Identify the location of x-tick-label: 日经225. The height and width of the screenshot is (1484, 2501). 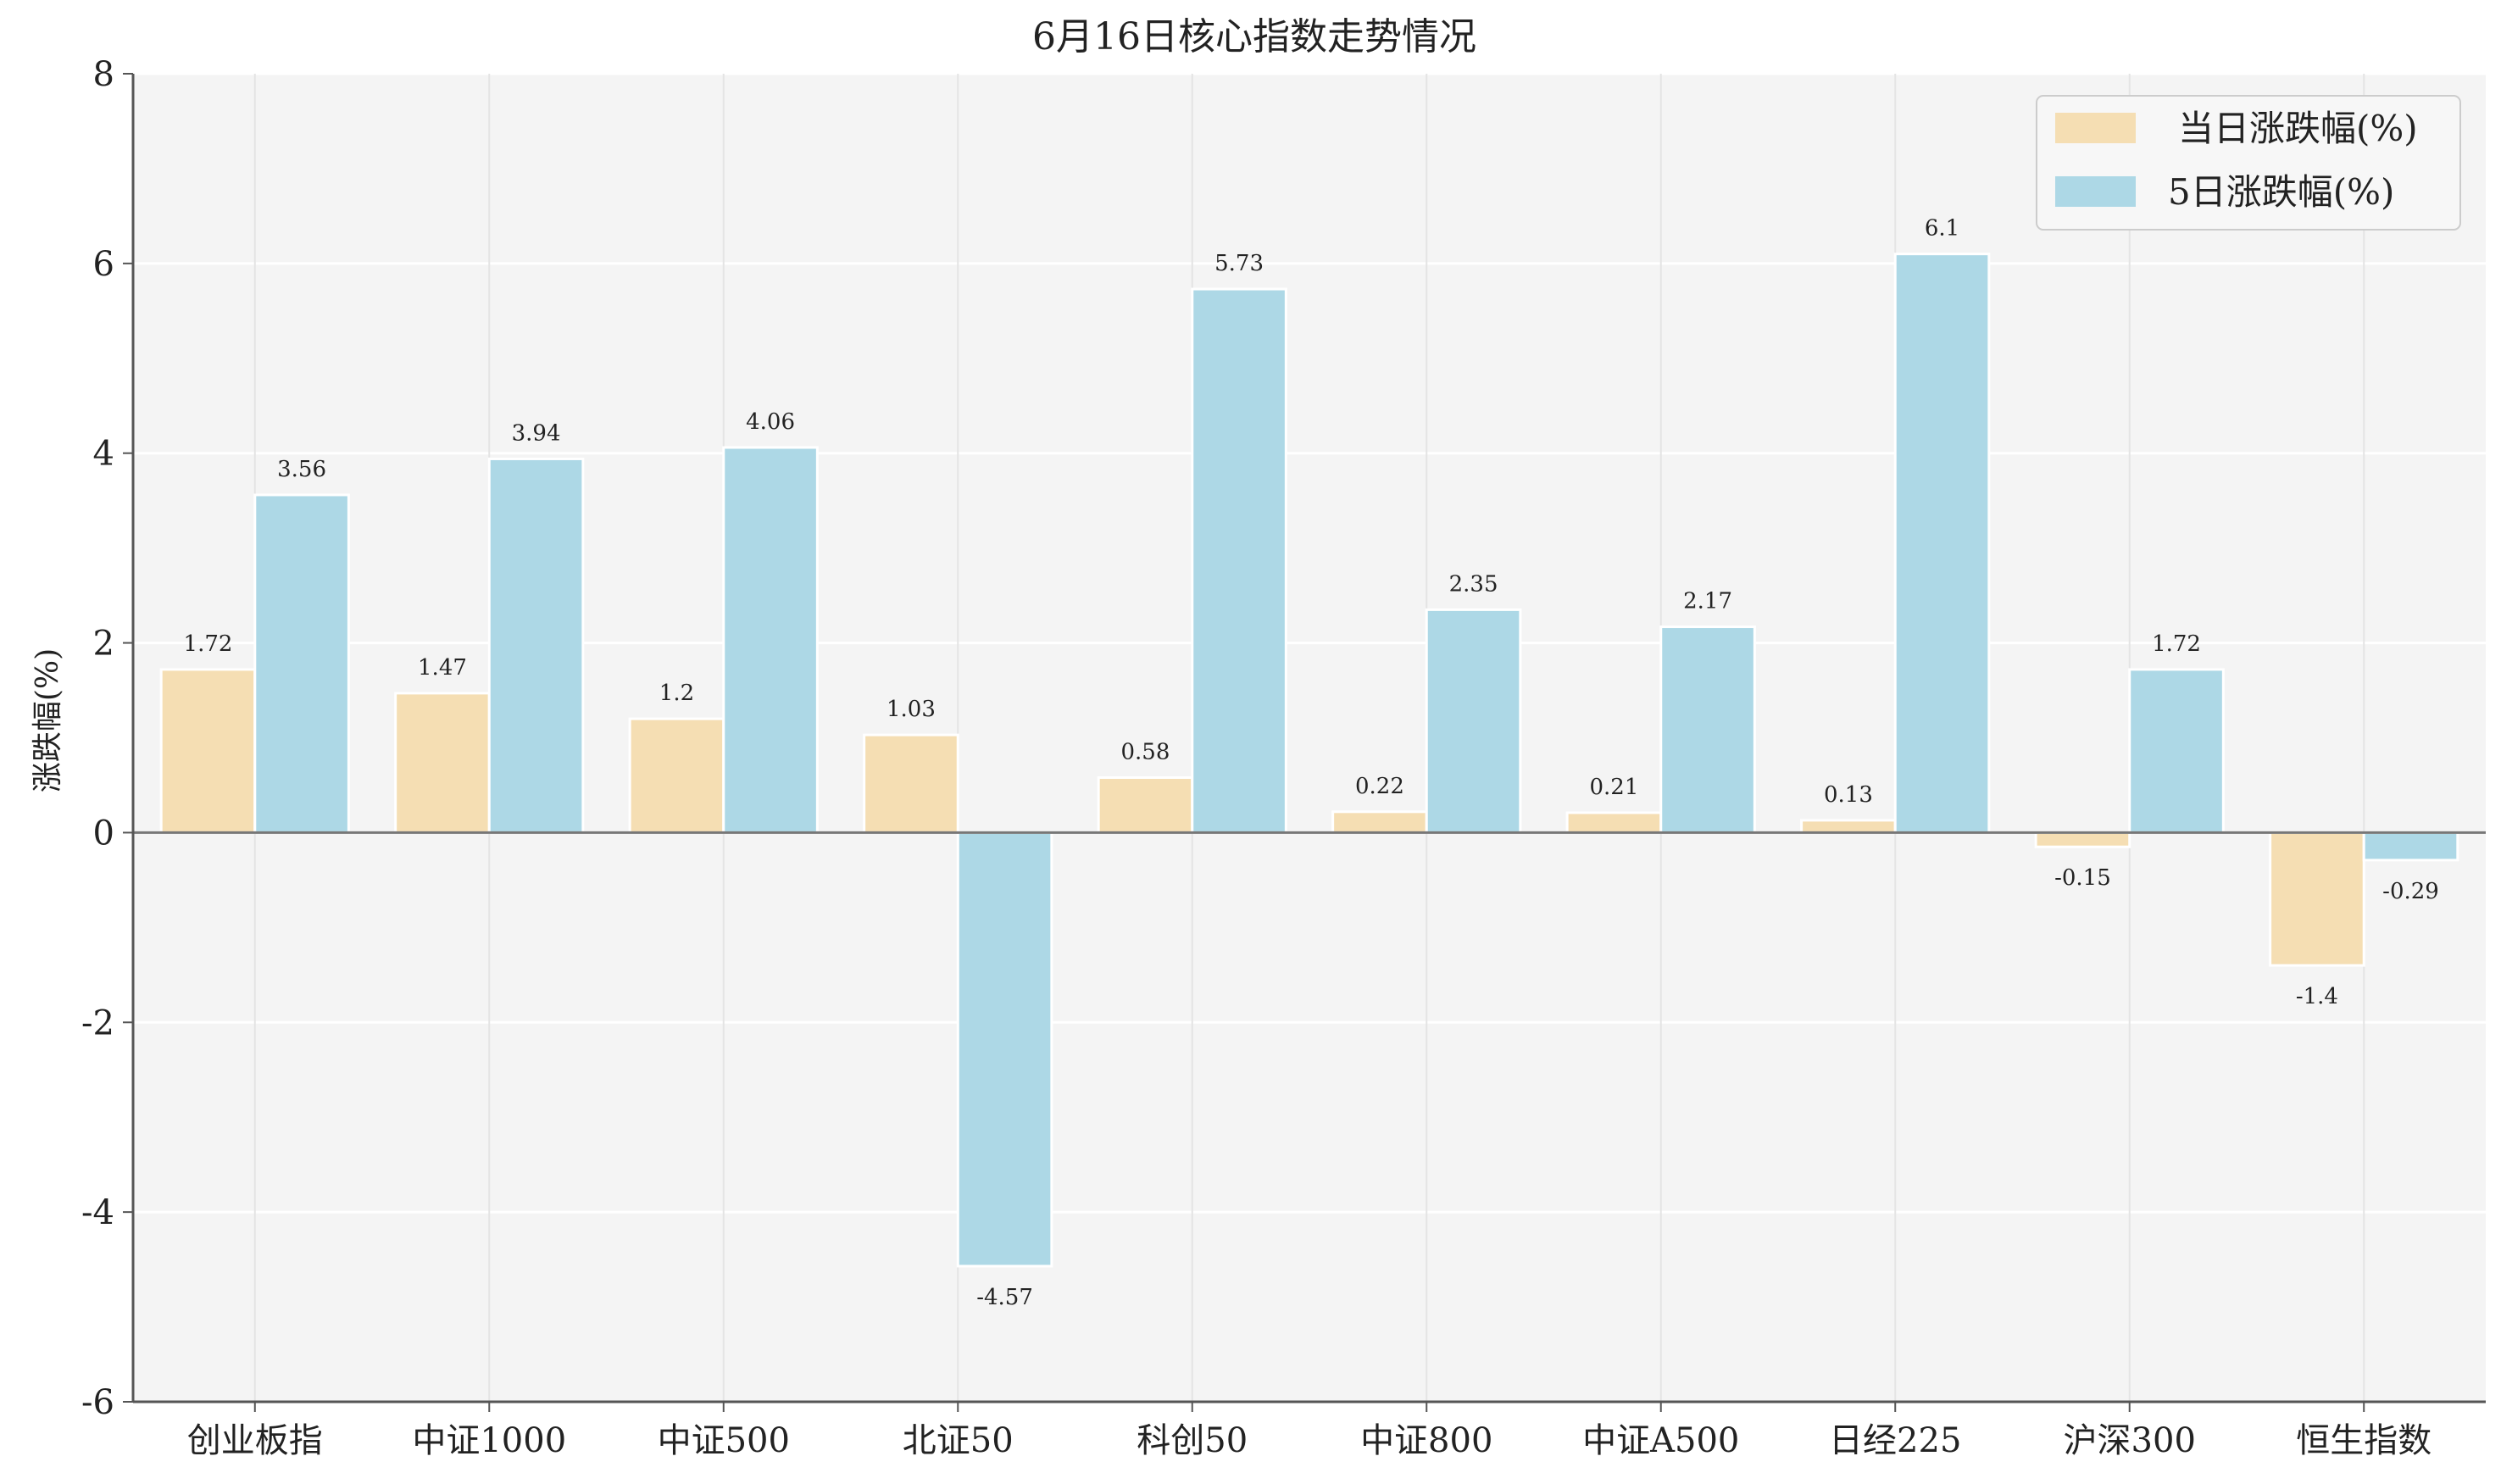
(1895, 1440).